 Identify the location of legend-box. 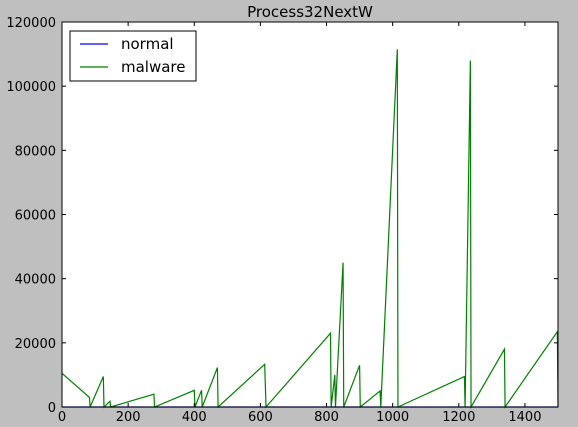
(133, 56).